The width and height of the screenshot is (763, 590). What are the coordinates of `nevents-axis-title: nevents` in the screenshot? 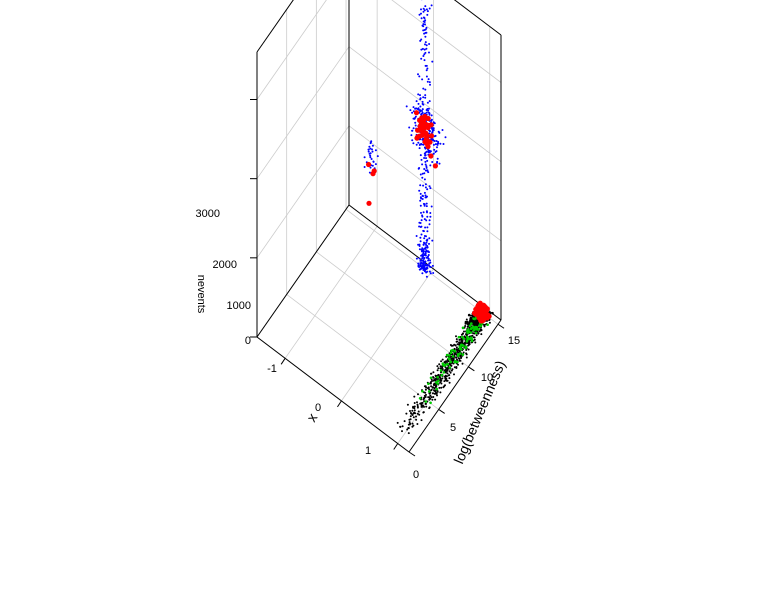 It's located at (201, 294).